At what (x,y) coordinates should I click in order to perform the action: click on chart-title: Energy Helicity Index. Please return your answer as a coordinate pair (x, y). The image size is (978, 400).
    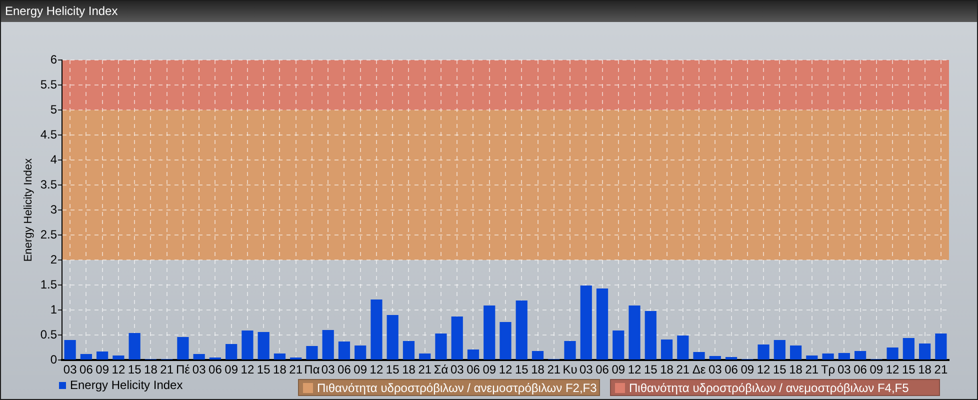
    Looking at the image, I should click on (61, 11).